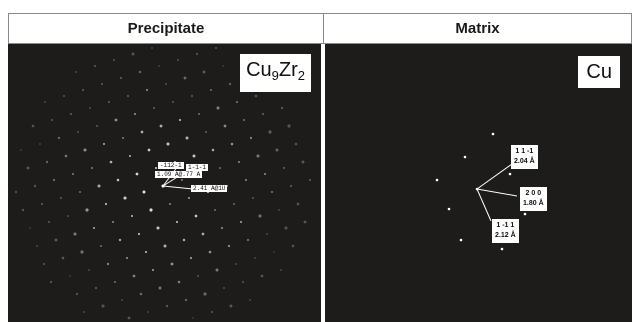  I want to click on d-spacing: 2.12 Å, so click(505, 235).